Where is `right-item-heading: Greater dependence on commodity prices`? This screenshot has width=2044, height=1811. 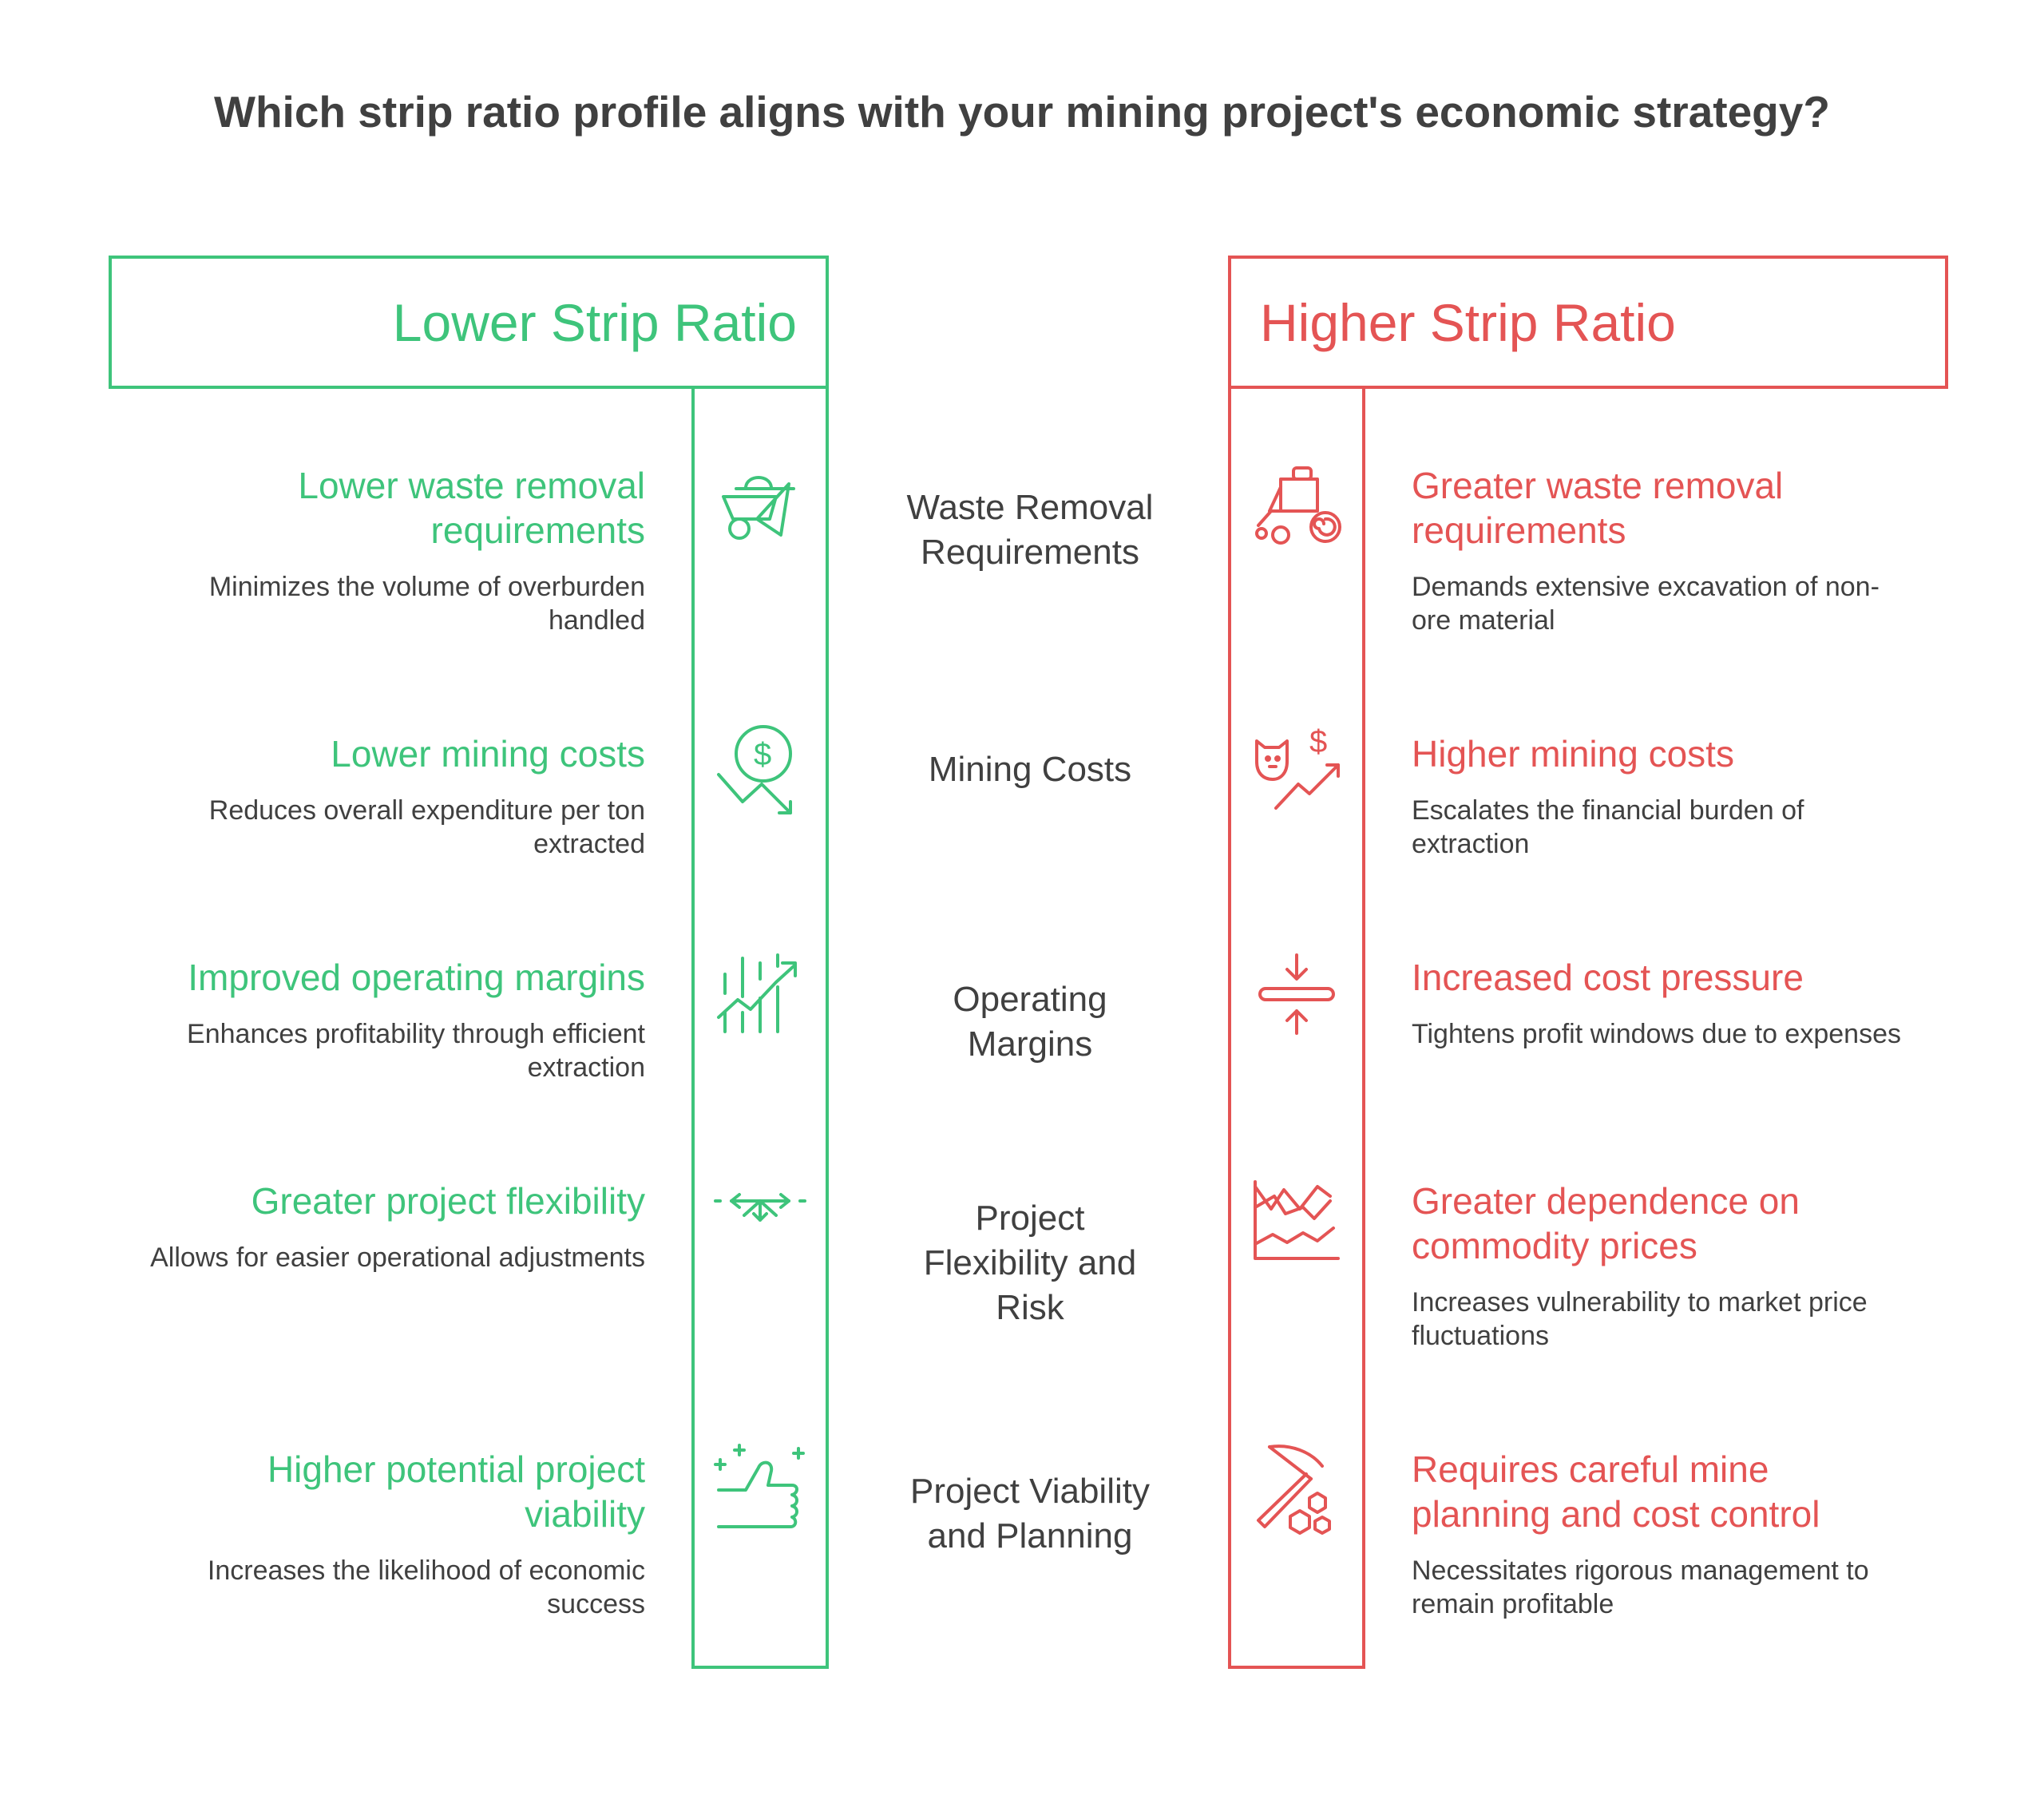
right-item-heading: Greater dependence on commodity prices is located at coordinates (1606, 1223).